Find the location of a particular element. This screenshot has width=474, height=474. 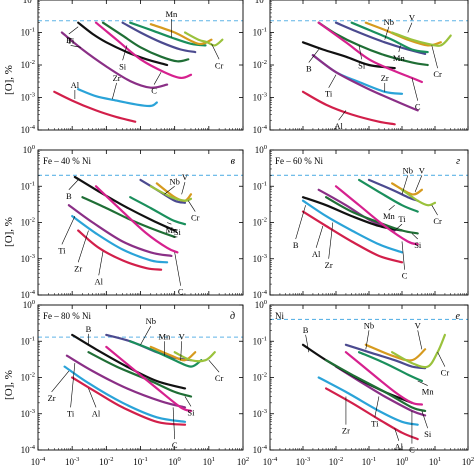

element-labels-f: B Nb V Ti Zr Al C Si Mn Cr is located at coordinates (376, 387).